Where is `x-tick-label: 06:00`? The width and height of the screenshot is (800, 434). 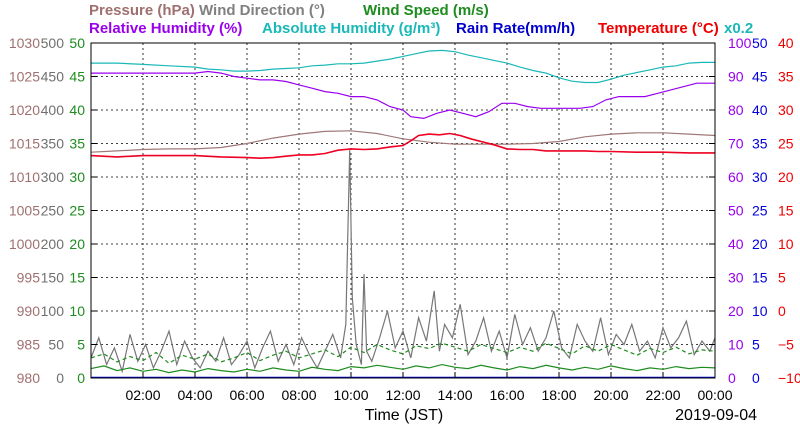 x-tick-label: 06:00 is located at coordinates (246, 395).